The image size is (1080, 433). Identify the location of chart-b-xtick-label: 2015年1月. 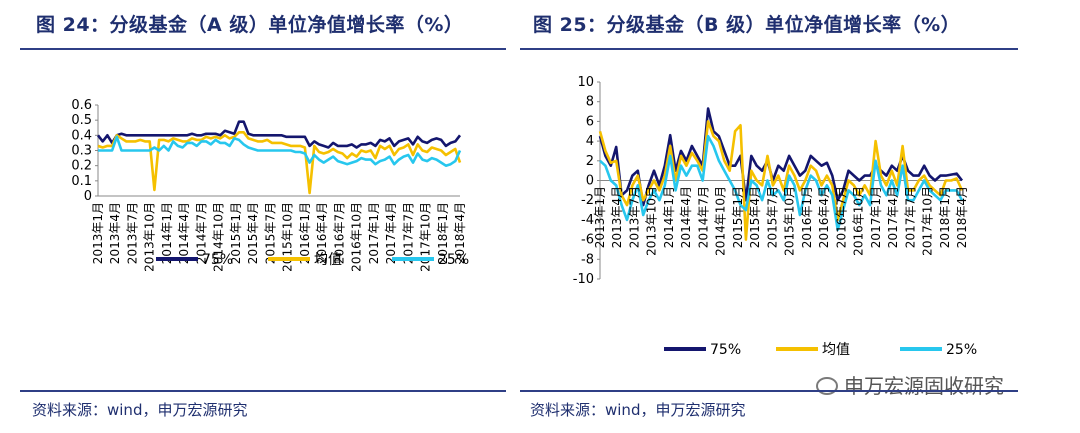
(738, 217).